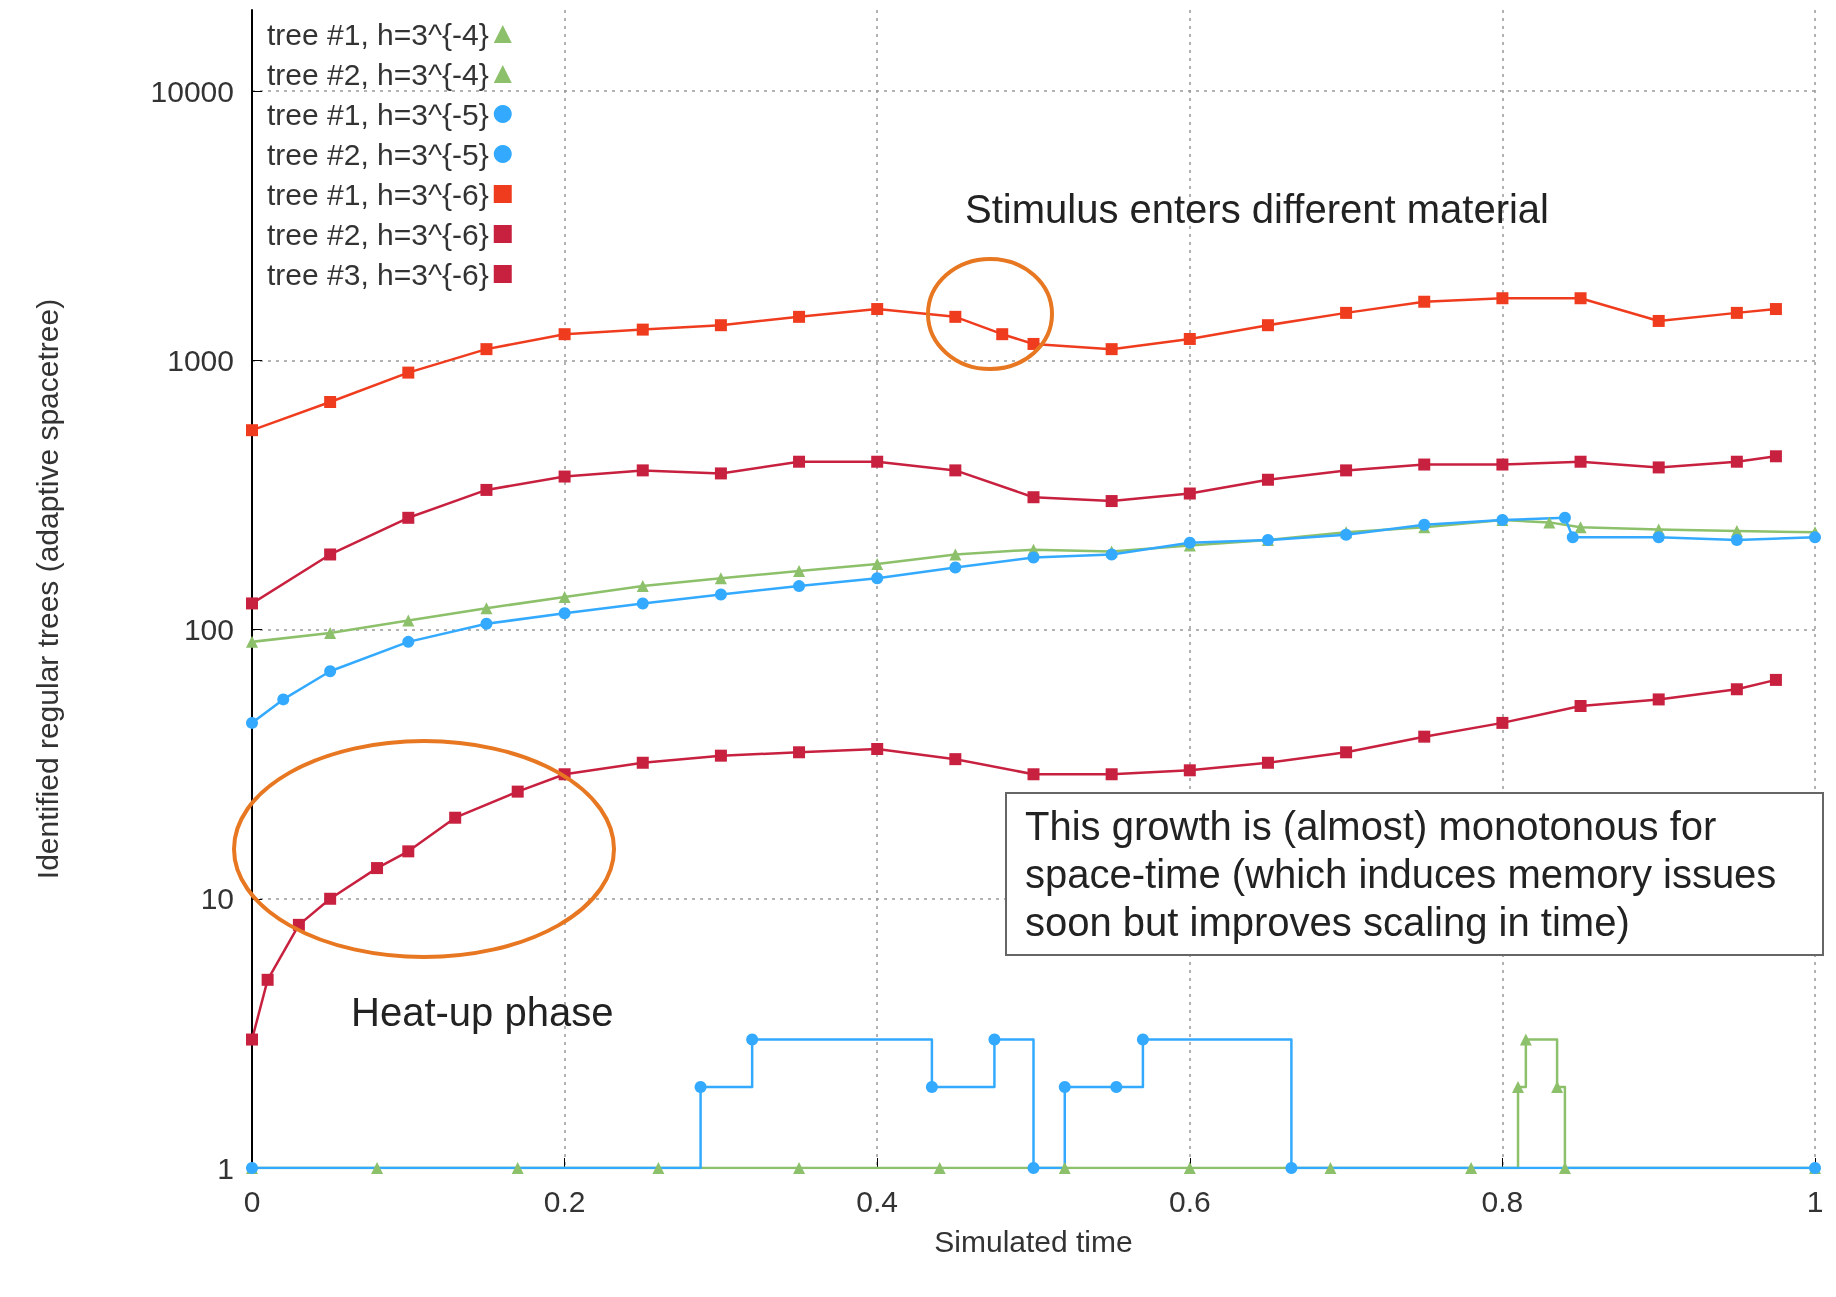  Describe the element at coordinates (877, 1201) in the screenshot. I see `x-tick-label: 0.4` at that location.